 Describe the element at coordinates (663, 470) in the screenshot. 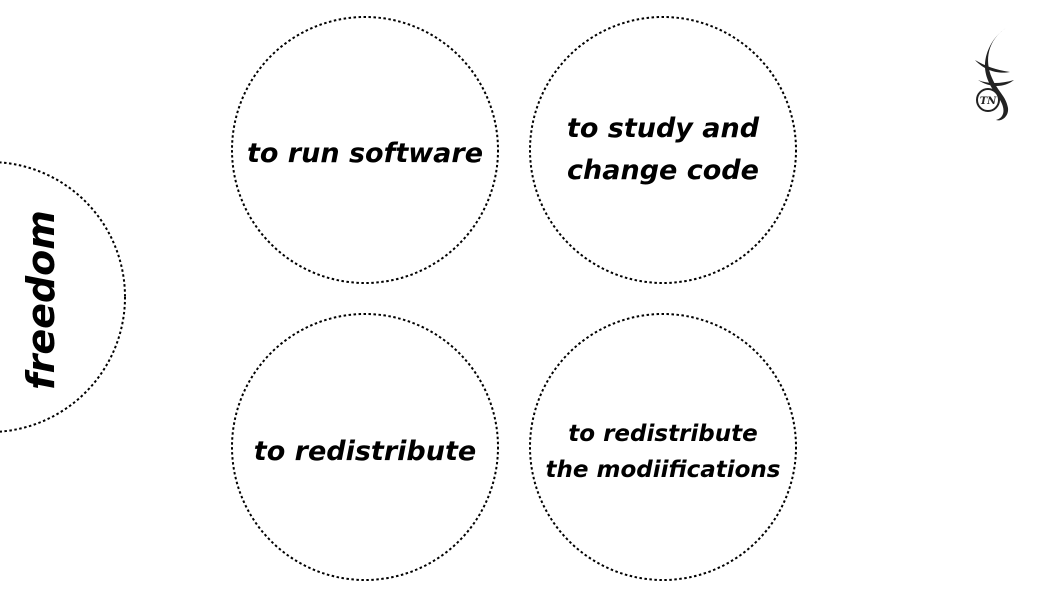

I see `node-line: the modiifications` at that location.